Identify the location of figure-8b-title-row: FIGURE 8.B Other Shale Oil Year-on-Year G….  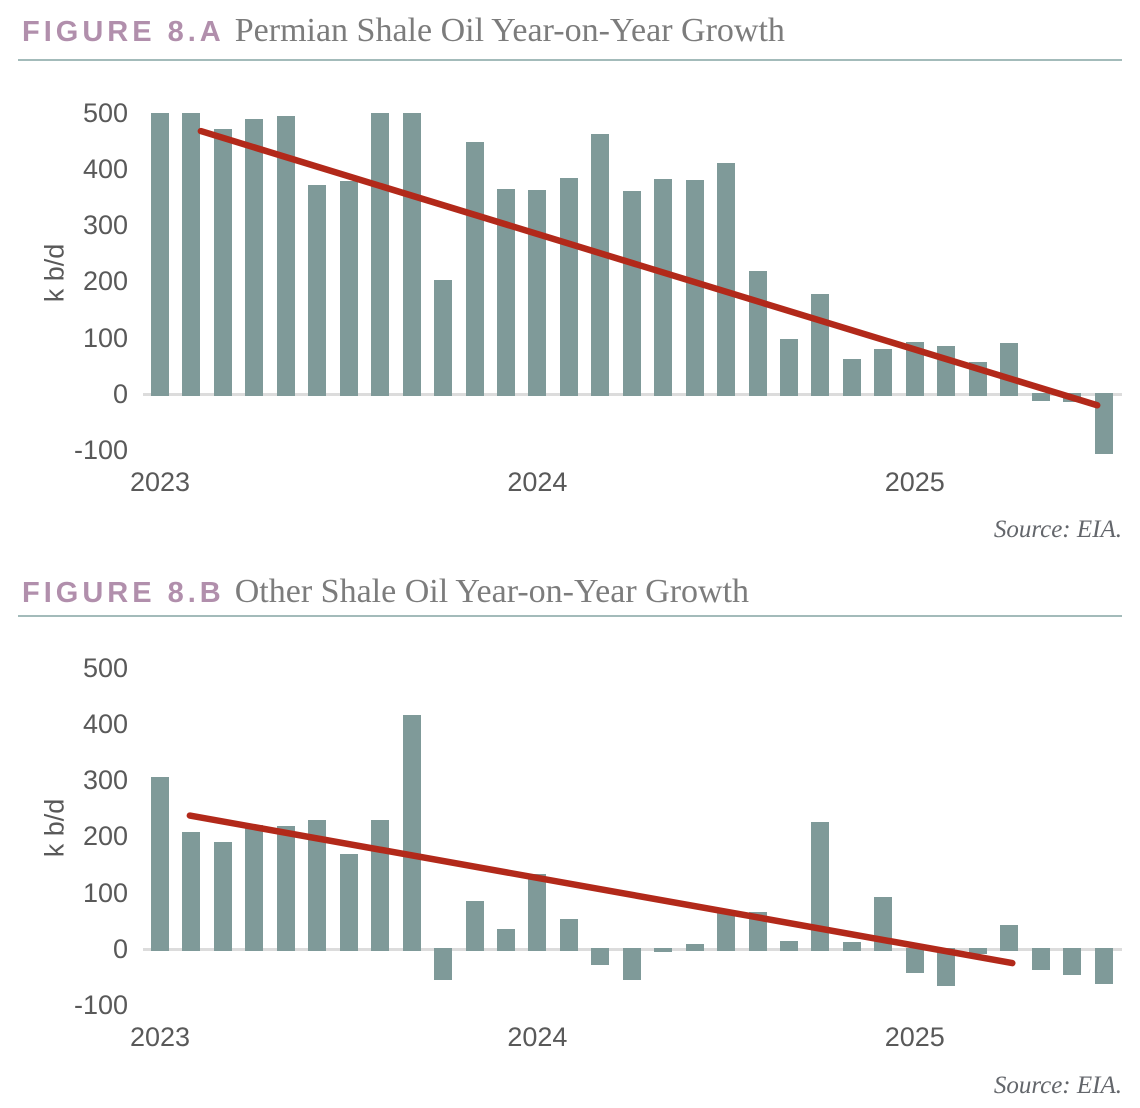
(572, 592).